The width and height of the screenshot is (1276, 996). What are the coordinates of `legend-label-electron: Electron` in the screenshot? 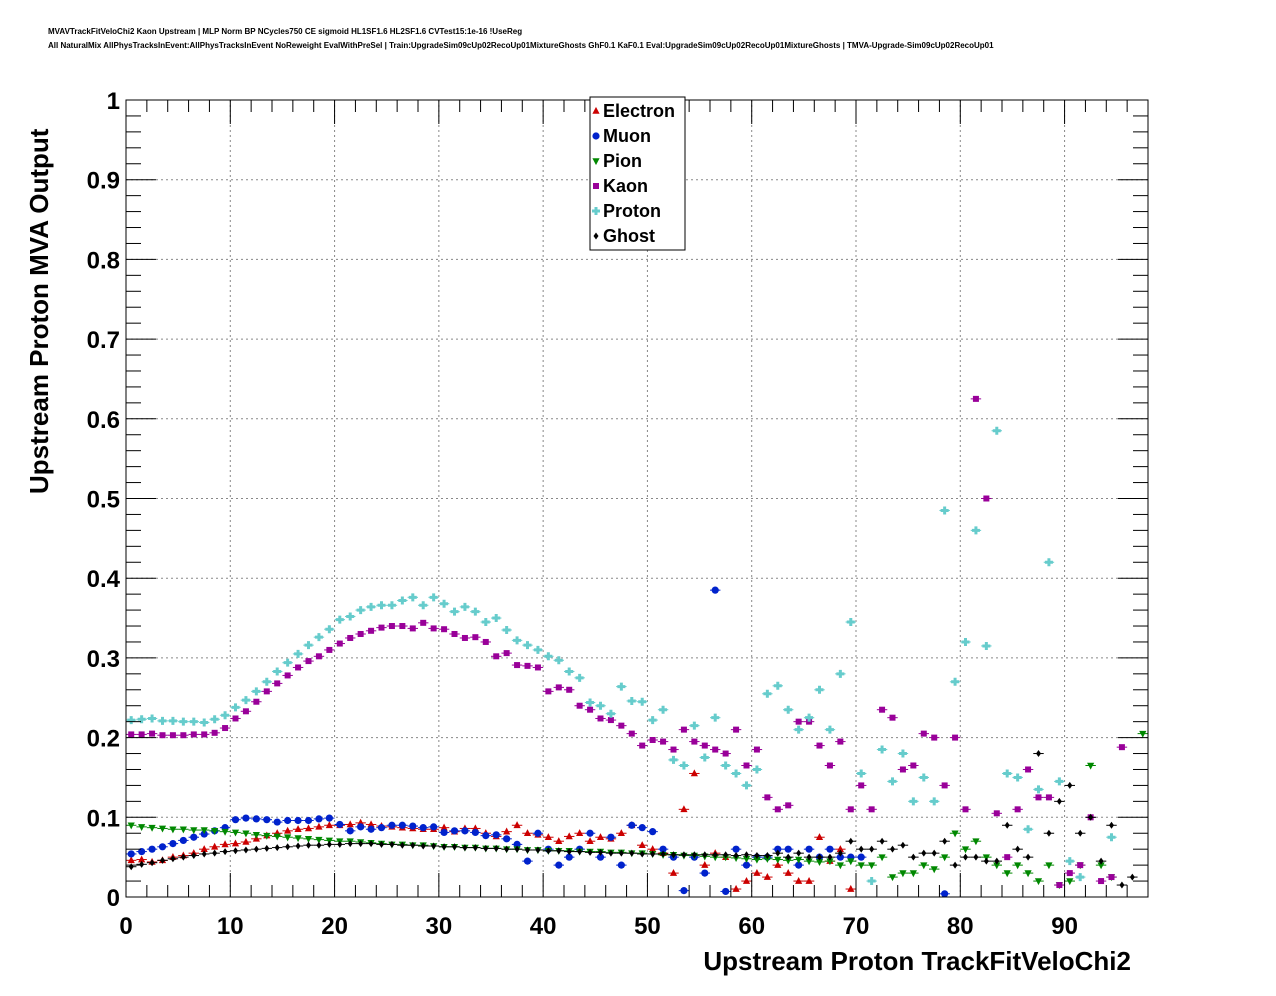 It's located at (639, 111).